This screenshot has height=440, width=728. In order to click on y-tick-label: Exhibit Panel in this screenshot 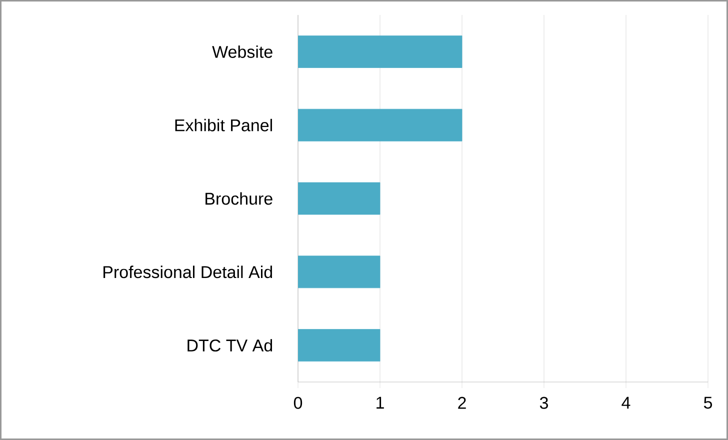, I will do `click(223, 125)`.